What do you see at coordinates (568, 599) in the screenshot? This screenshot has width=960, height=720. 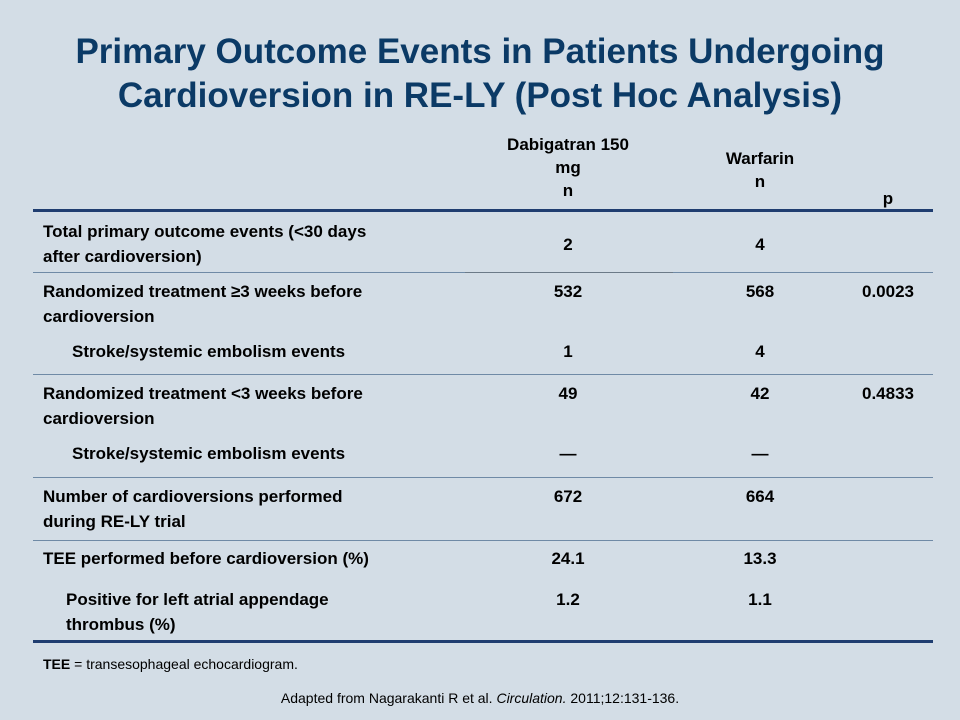 I see `cell-dabigatran: 1.2` at bounding box center [568, 599].